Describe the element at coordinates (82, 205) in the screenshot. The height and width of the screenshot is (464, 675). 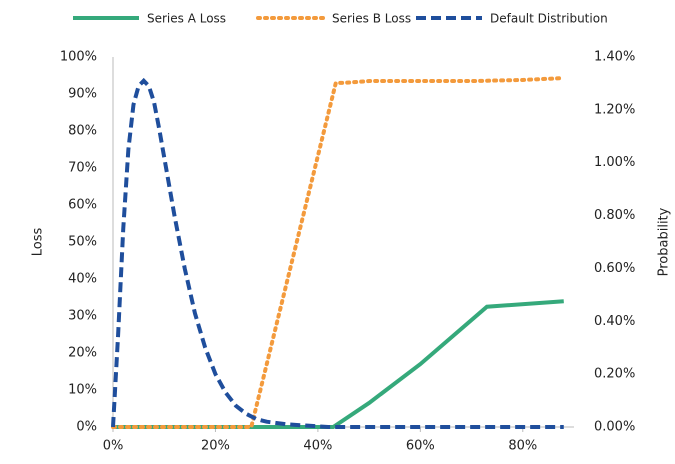
I see `y-tick-label: 60%` at that location.